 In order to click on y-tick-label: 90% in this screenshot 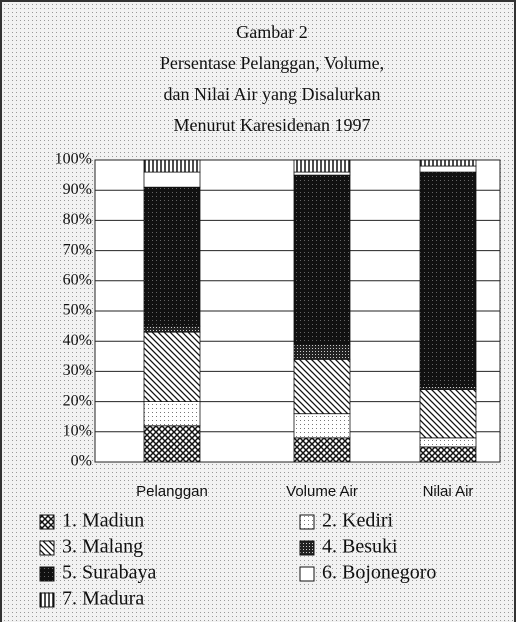, I will do `click(77, 189)`.